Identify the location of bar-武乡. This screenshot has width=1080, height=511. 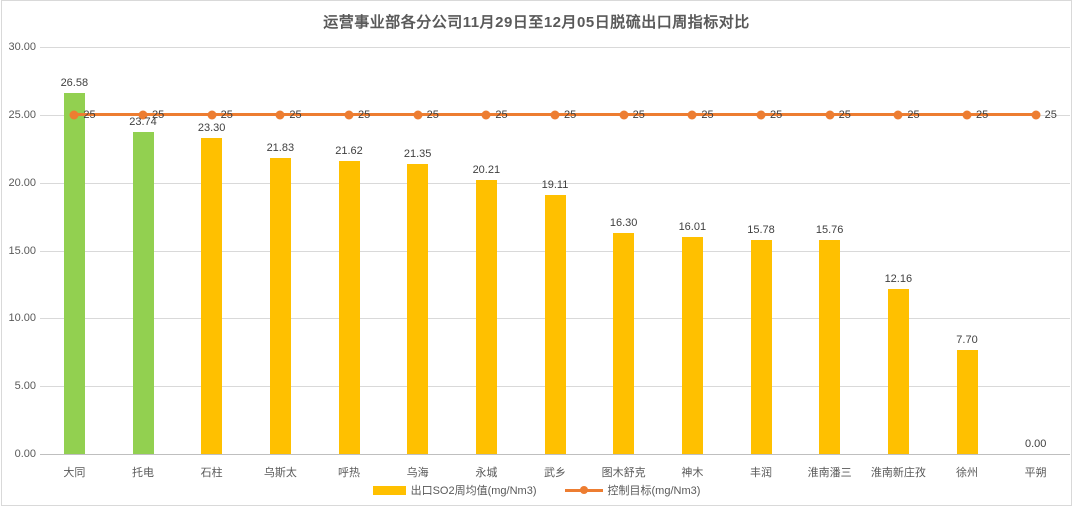
(555, 324).